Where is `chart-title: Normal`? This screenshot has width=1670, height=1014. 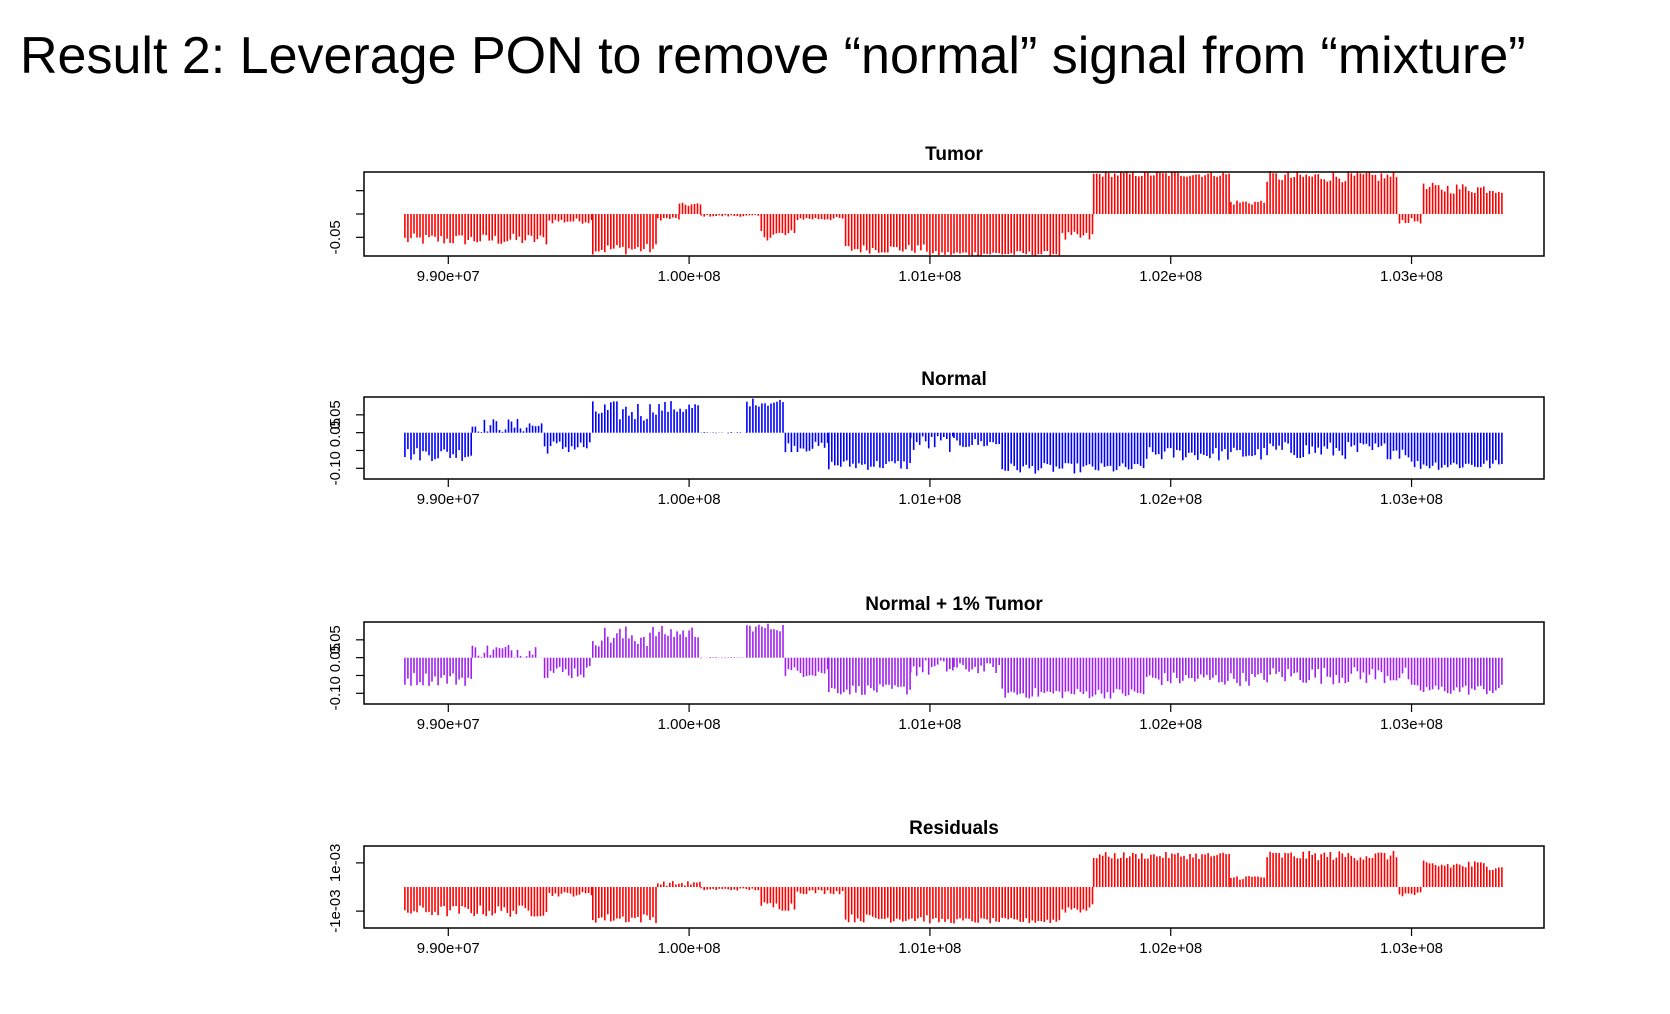
chart-title: Normal is located at coordinates (953, 379).